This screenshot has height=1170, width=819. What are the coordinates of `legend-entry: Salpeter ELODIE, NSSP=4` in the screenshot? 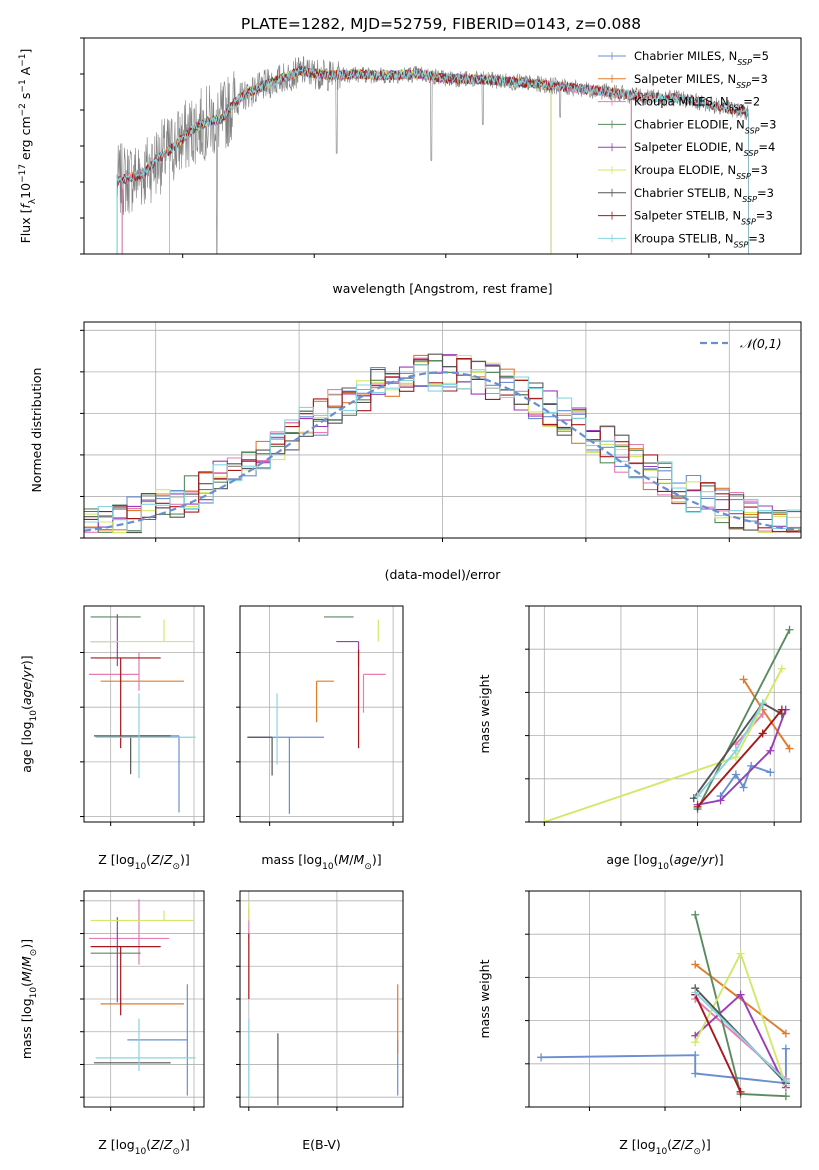 It's located at (704, 149).